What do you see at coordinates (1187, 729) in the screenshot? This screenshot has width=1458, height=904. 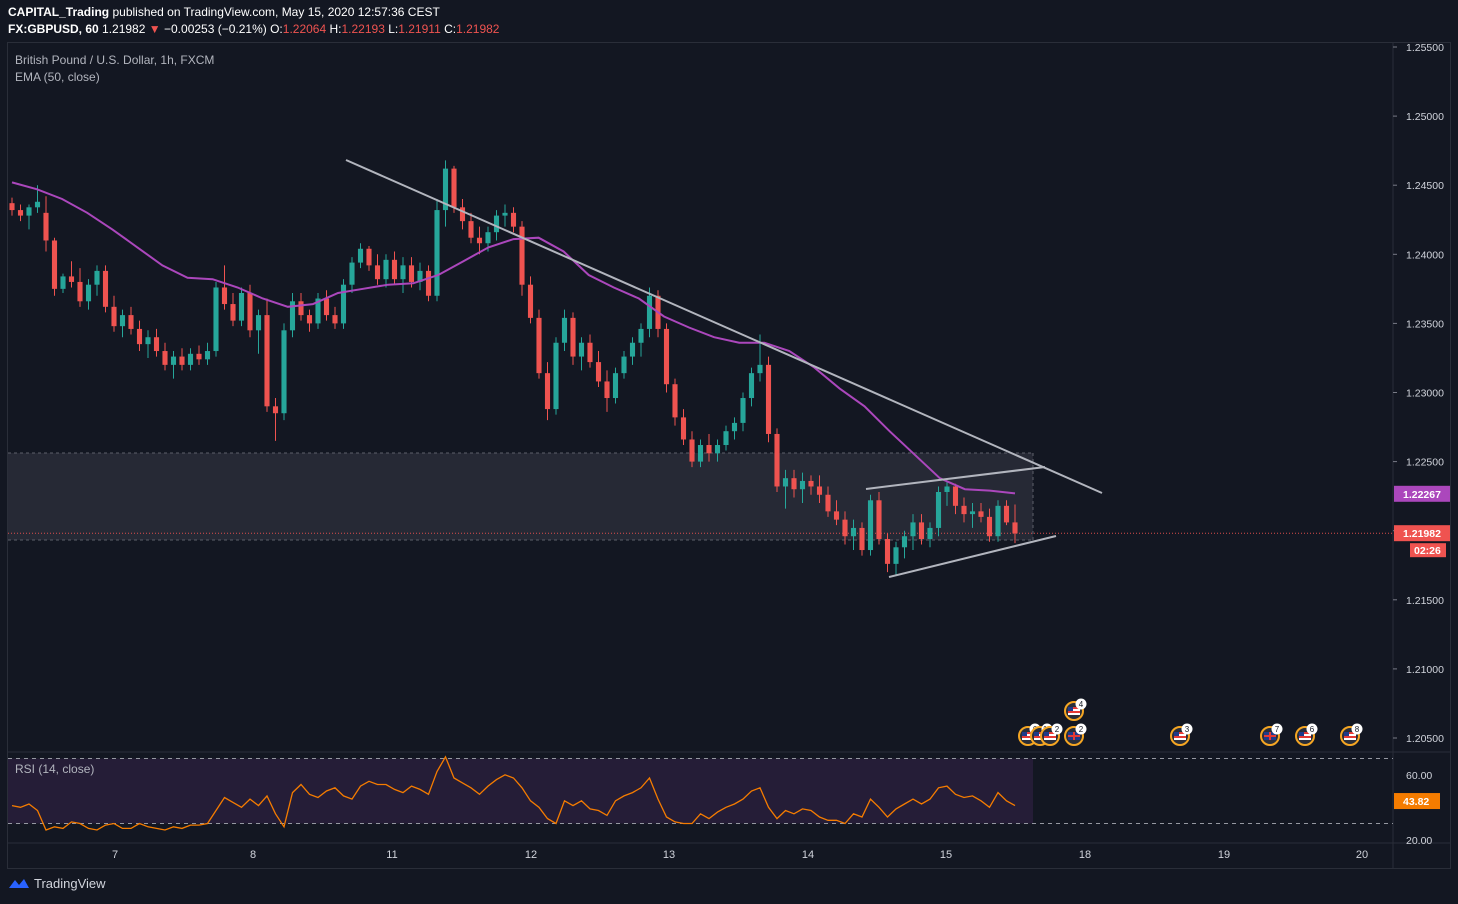 I see `event-count-badge` at bounding box center [1187, 729].